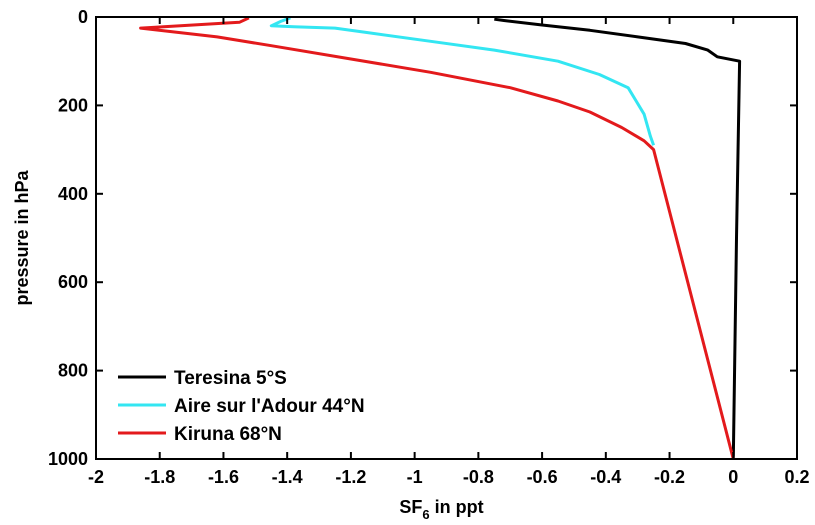 This screenshot has width=815, height=525. Describe the element at coordinates (230, 378) in the screenshot. I see `legend-label: Teresina 5°S` at that location.